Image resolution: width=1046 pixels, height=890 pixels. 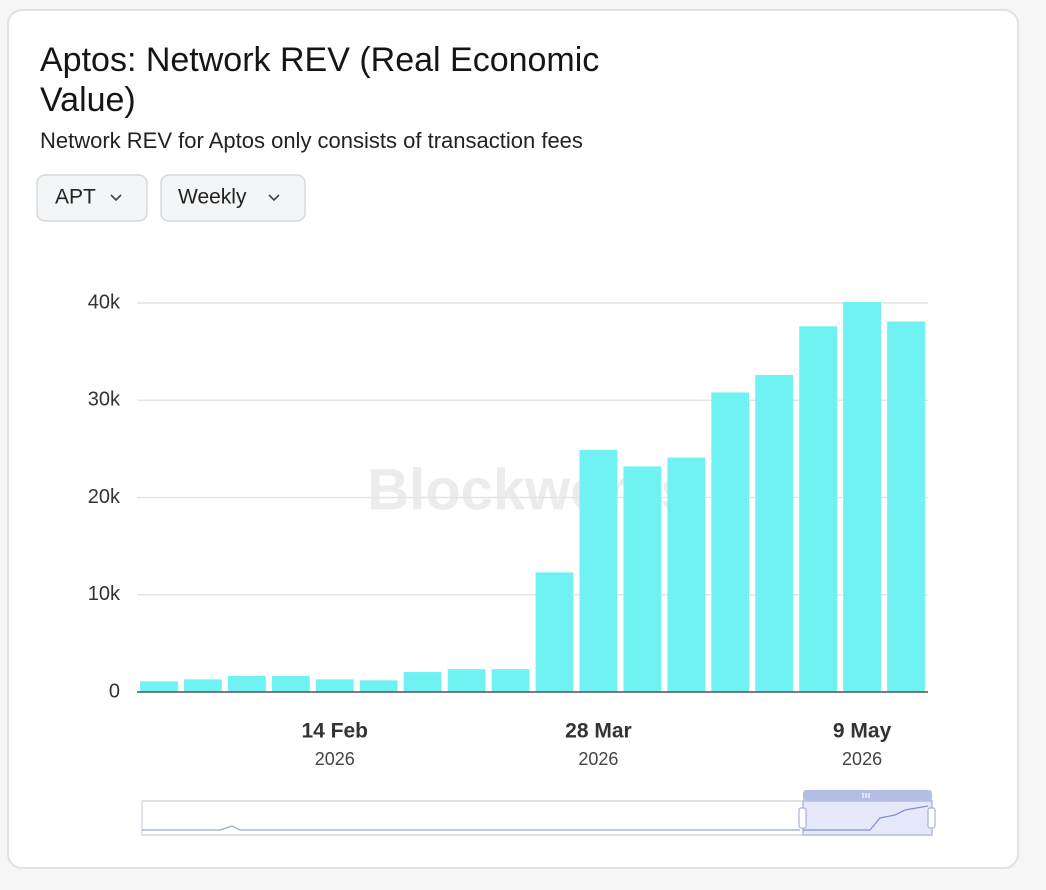 I want to click on dropdown-label: Weekly, so click(x=212, y=197).